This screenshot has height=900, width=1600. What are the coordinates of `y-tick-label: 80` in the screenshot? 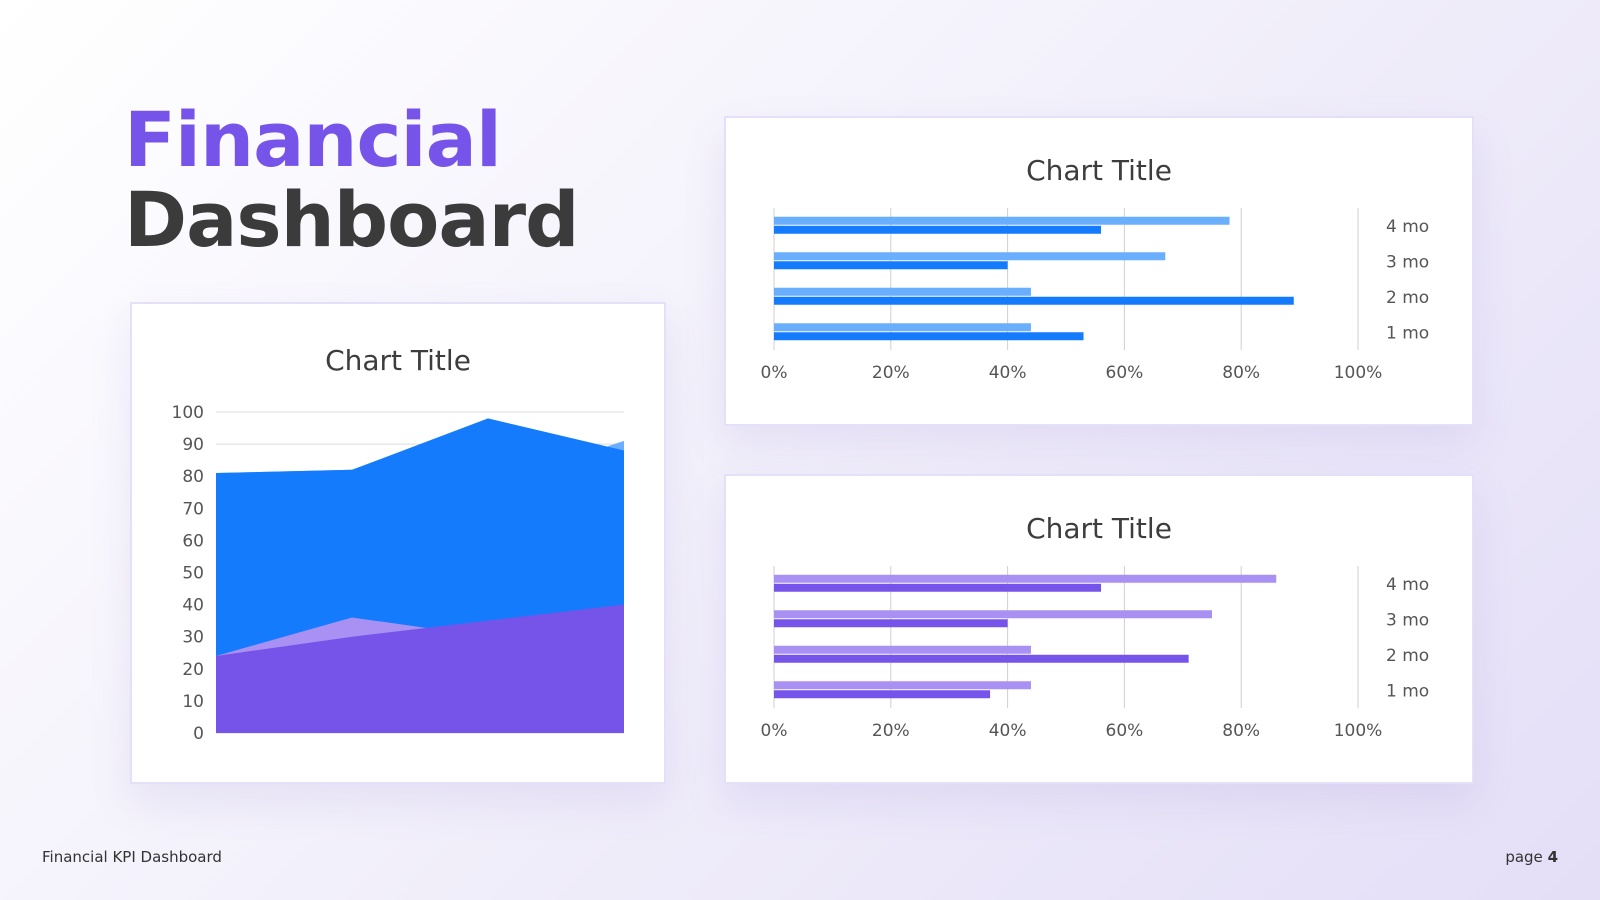 It's located at (193, 477).